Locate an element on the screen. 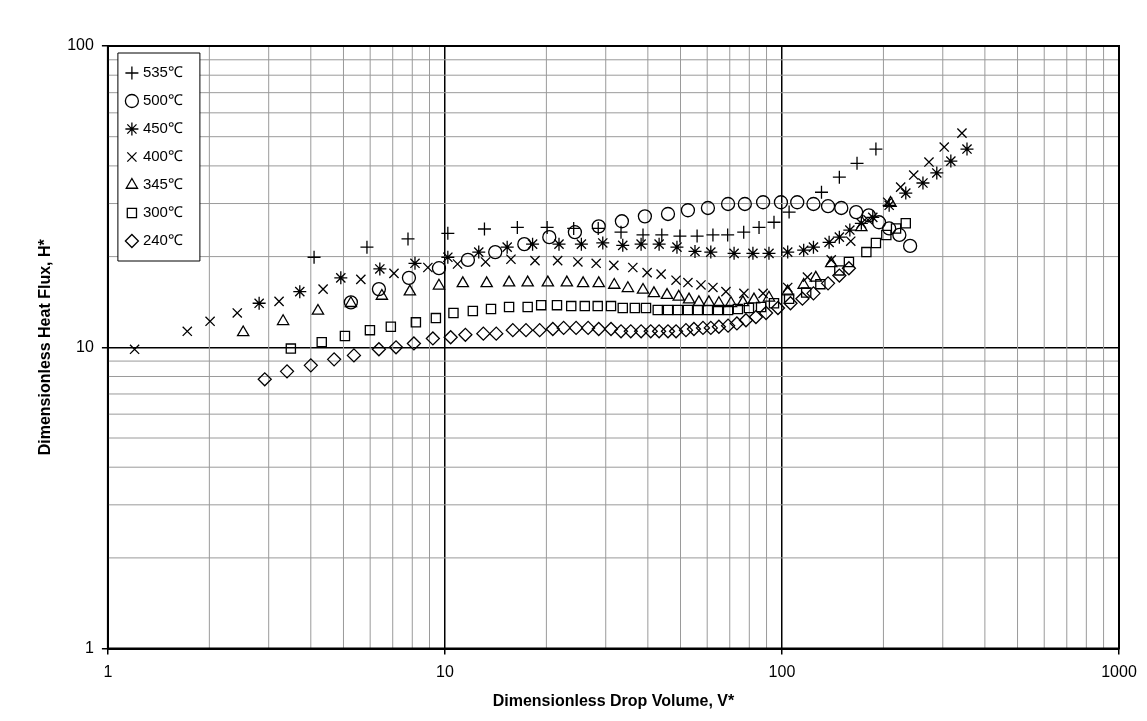  x-tick-label: 1000 is located at coordinates (1119, 671).